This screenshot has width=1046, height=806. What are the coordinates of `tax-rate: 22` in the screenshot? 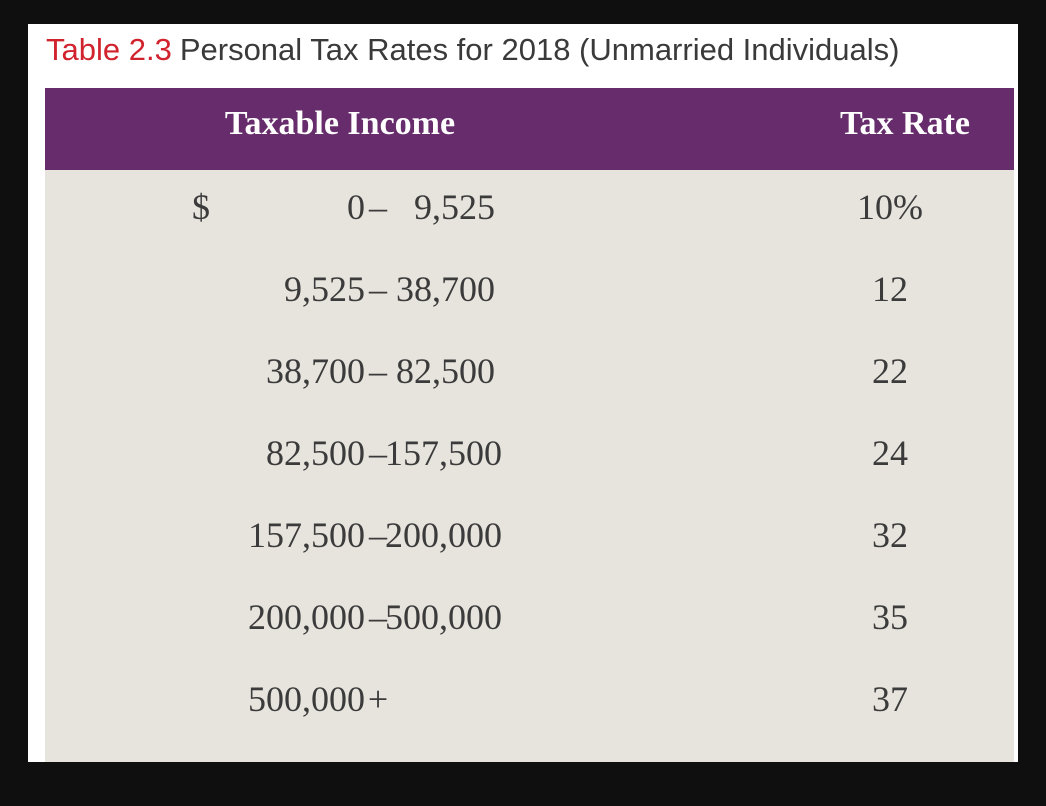 It's located at (890, 371).